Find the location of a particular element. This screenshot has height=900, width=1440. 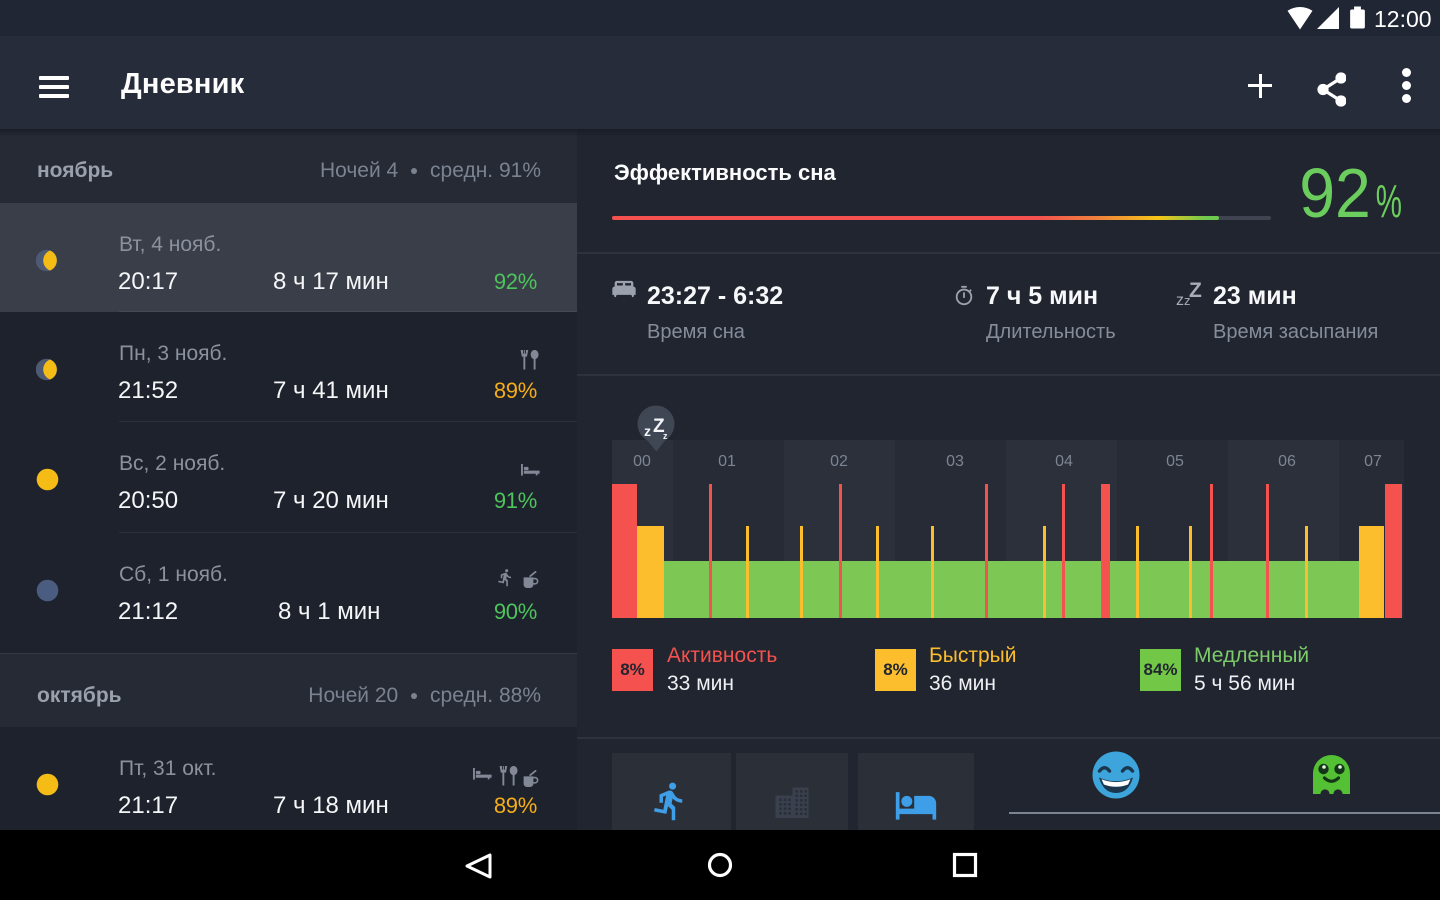

svg-text: Z is located at coordinates (659, 426).